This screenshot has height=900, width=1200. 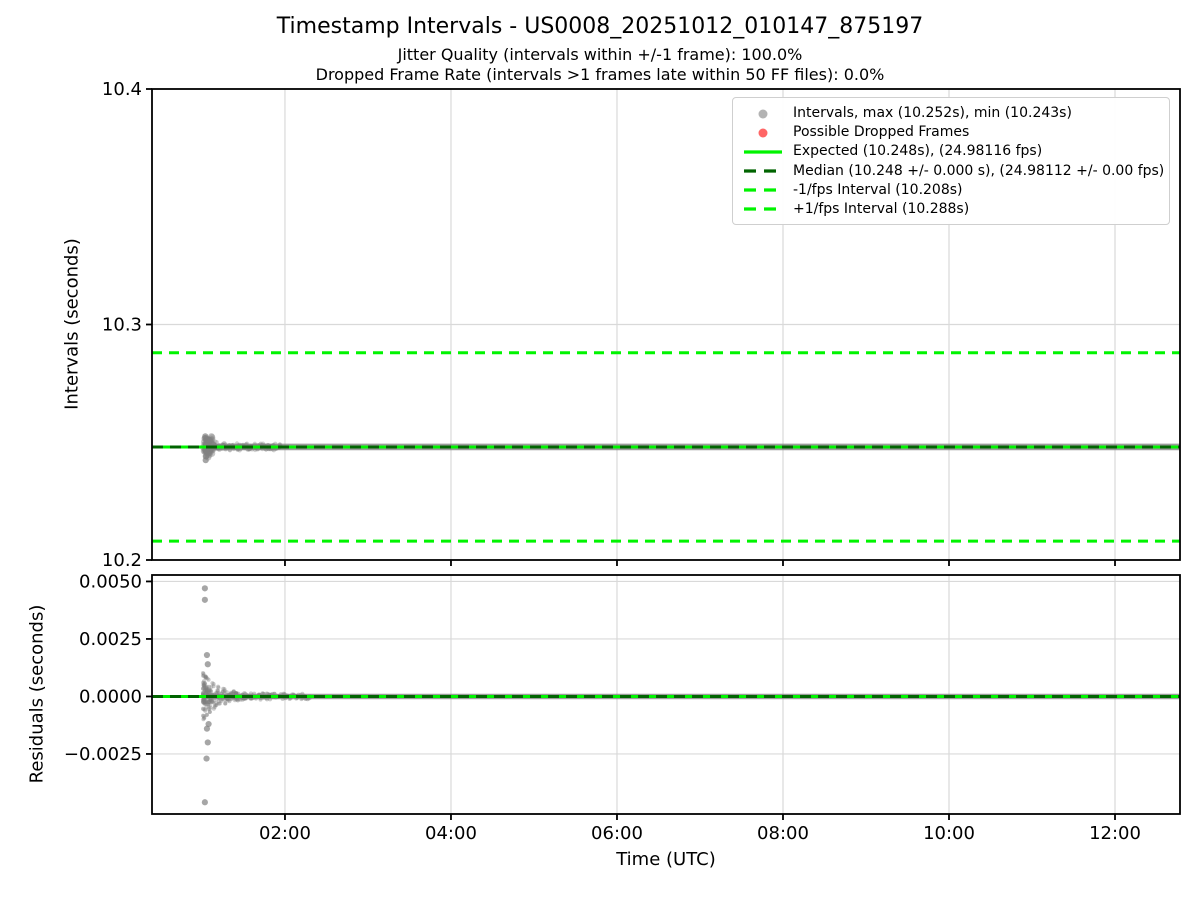 What do you see at coordinates (763, 133) in the screenshot?
I see `legend-dot-marker-icon` at bounding box center [763, 133].